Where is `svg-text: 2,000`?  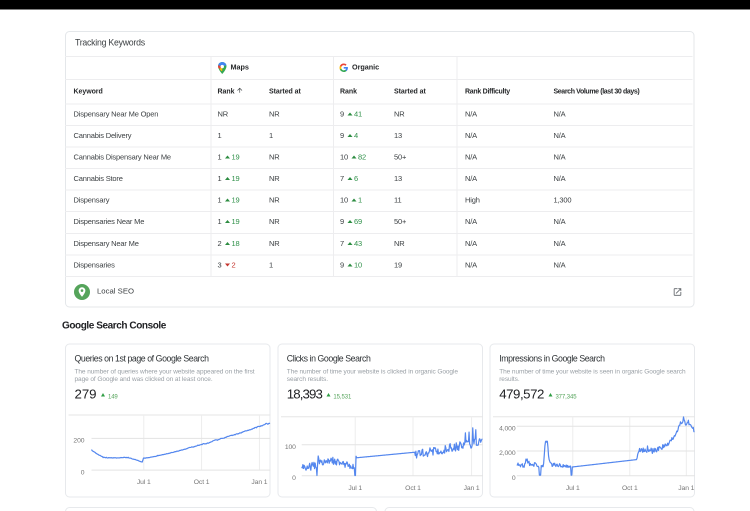
svg-text: 2,000 is located at coordinates (507, 453).